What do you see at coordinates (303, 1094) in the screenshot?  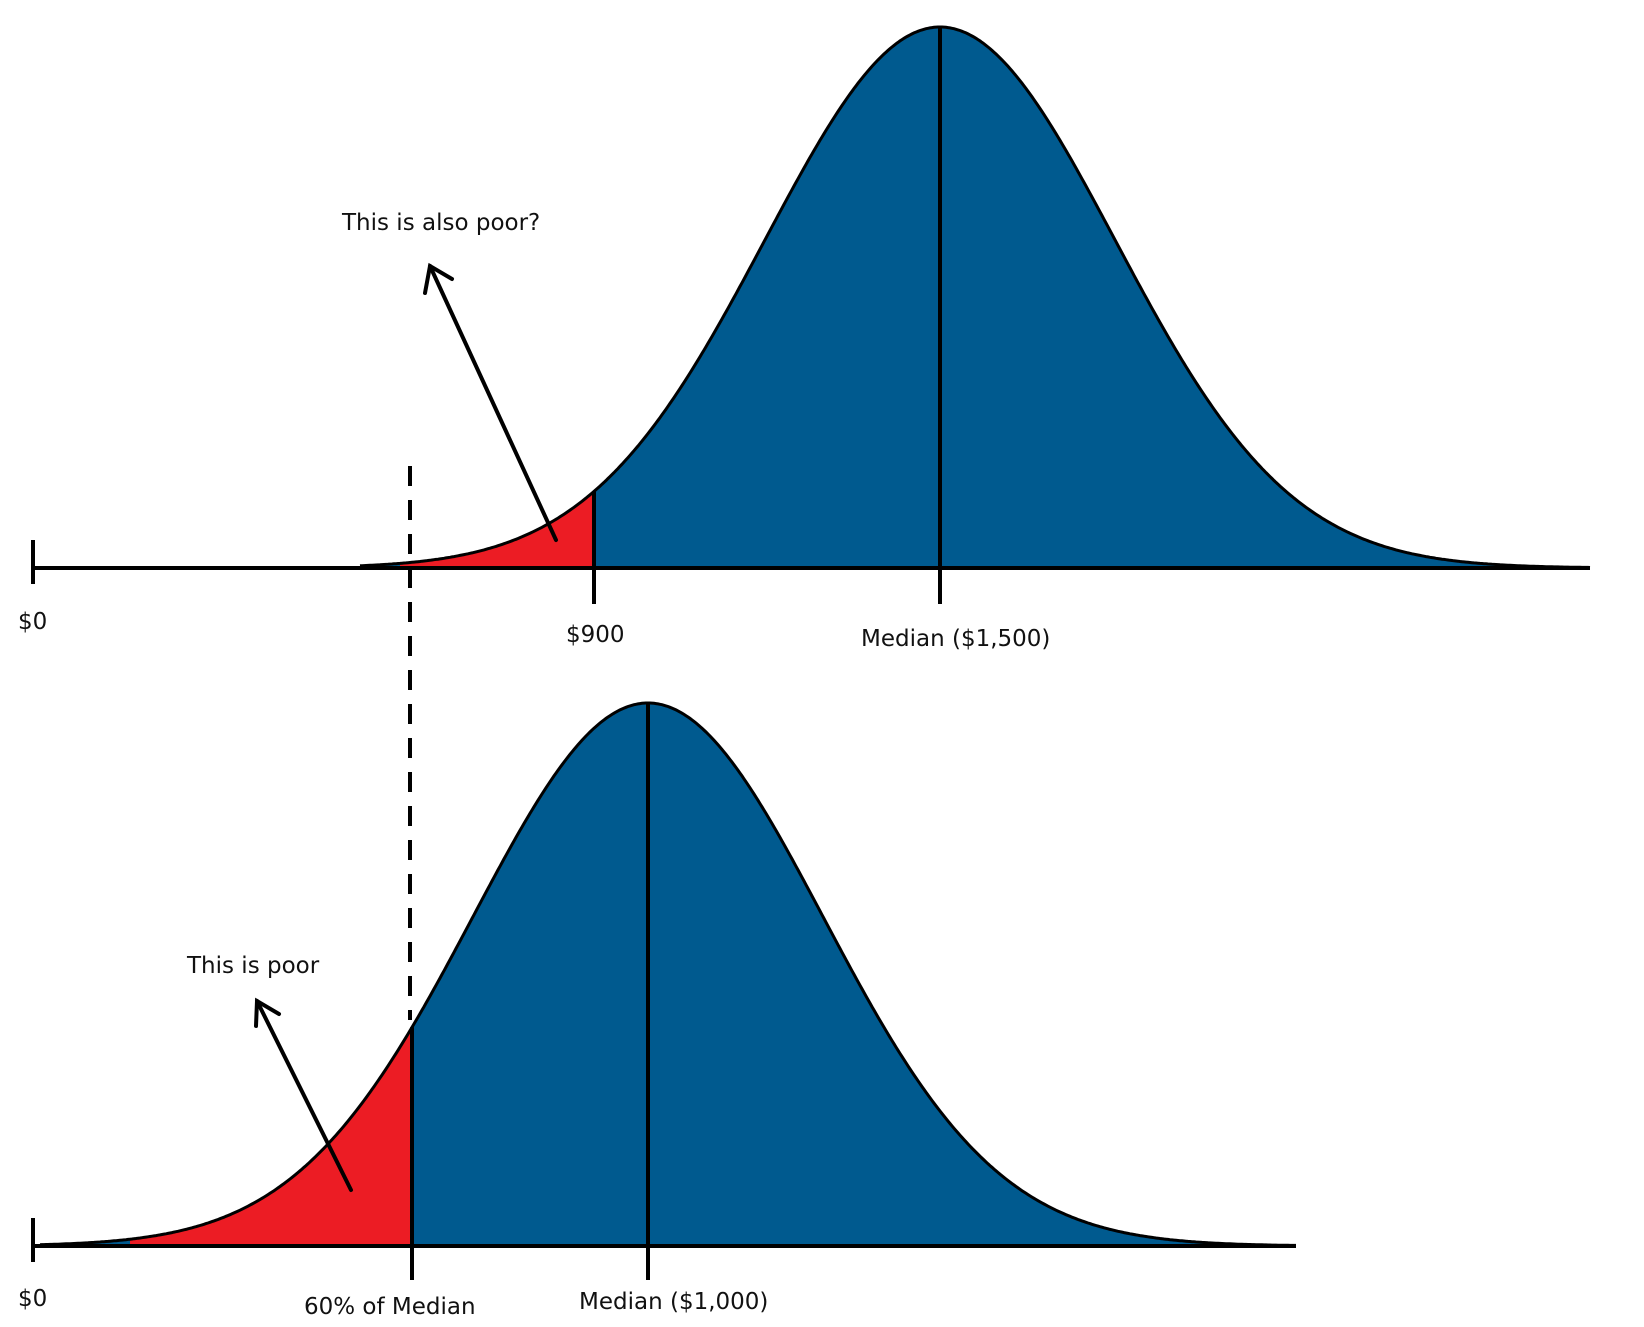 I see `bottom-annotation-arrow-icon` at bounding box center [303, 1094].